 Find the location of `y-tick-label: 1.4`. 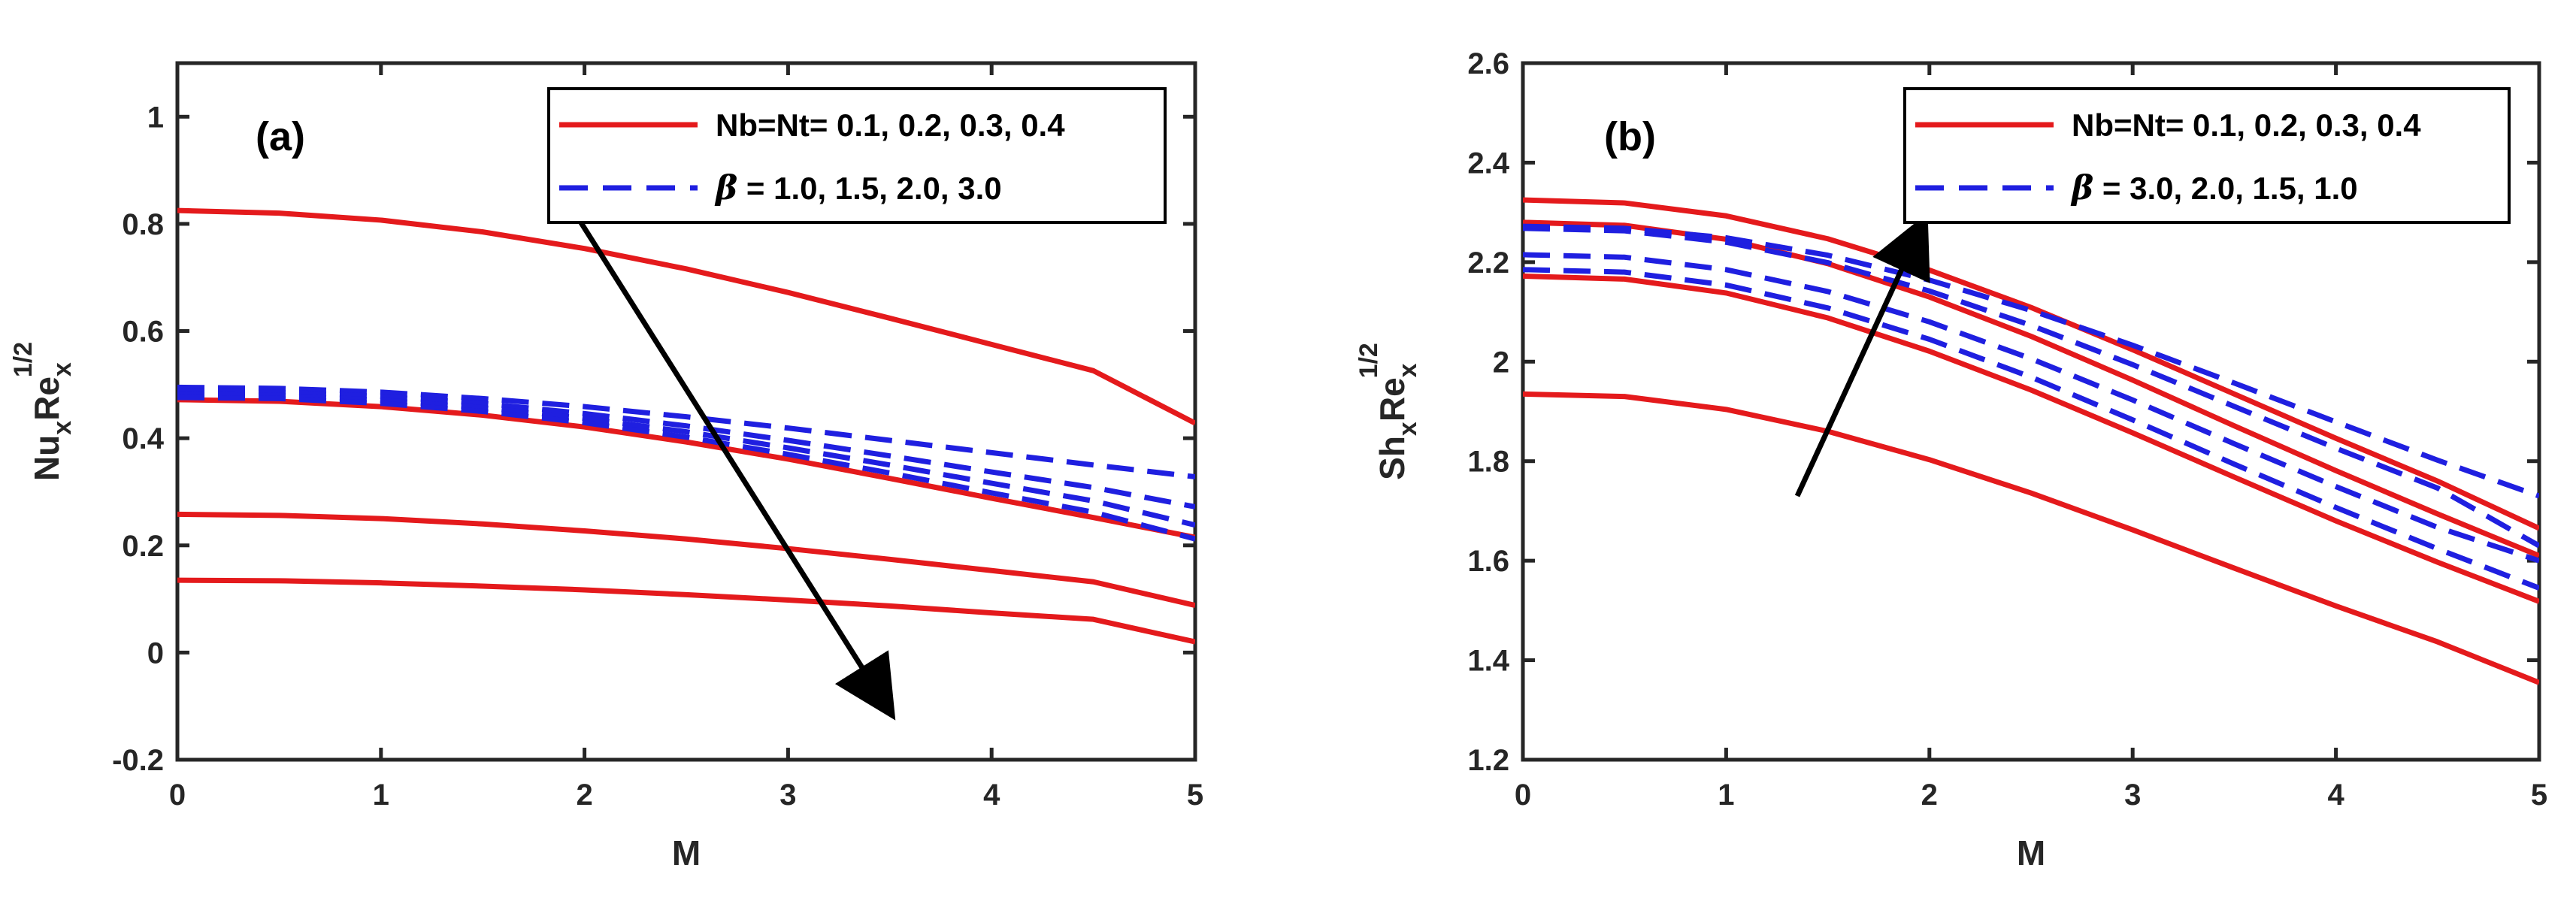

y-tick-label: 1.4 is located at coordinates (1488, 661).